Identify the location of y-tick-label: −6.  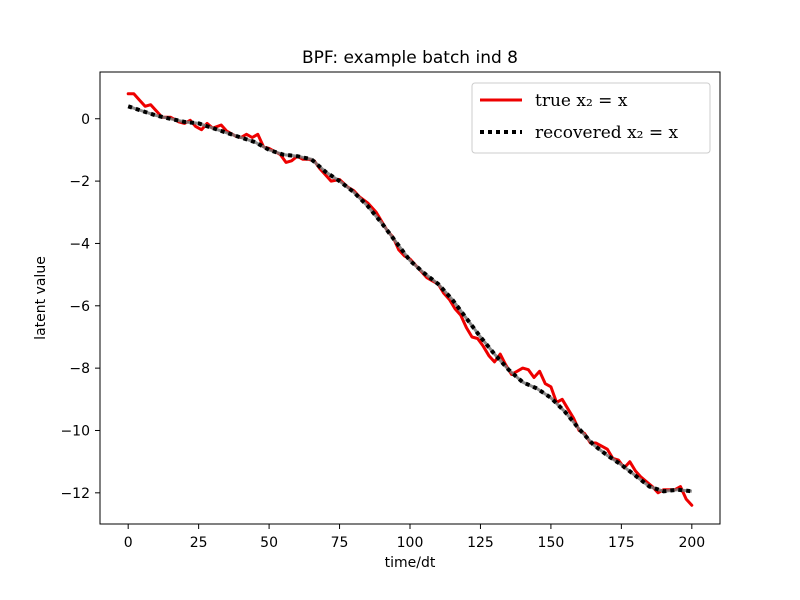
(79, 307).